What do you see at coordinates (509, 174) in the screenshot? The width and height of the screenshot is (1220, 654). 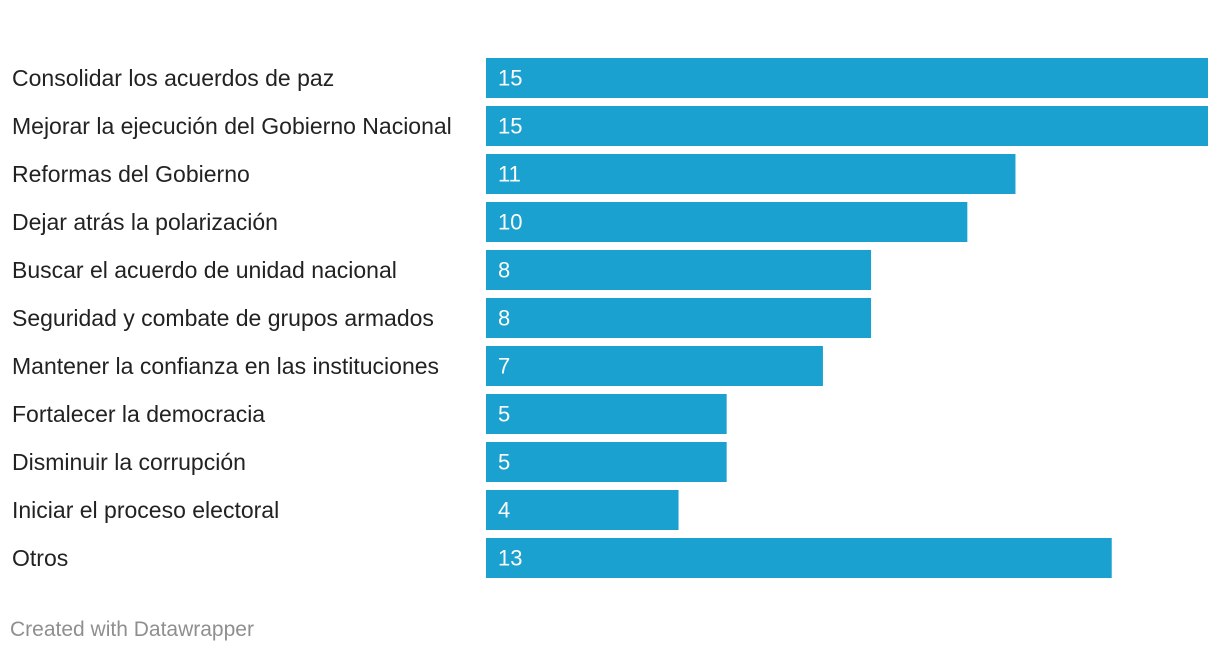 I see `bar-value-label: 11` at bounding box center [509, 174].